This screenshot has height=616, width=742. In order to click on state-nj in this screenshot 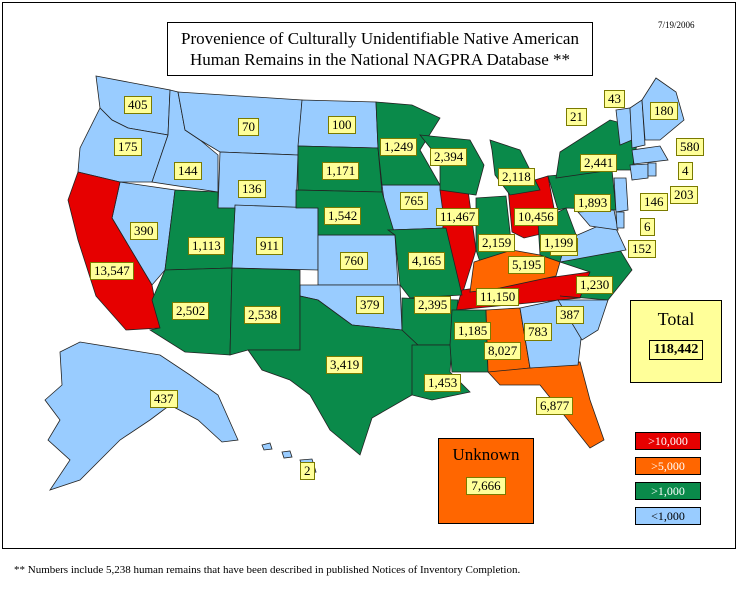, I will do `click(621, 195)`.